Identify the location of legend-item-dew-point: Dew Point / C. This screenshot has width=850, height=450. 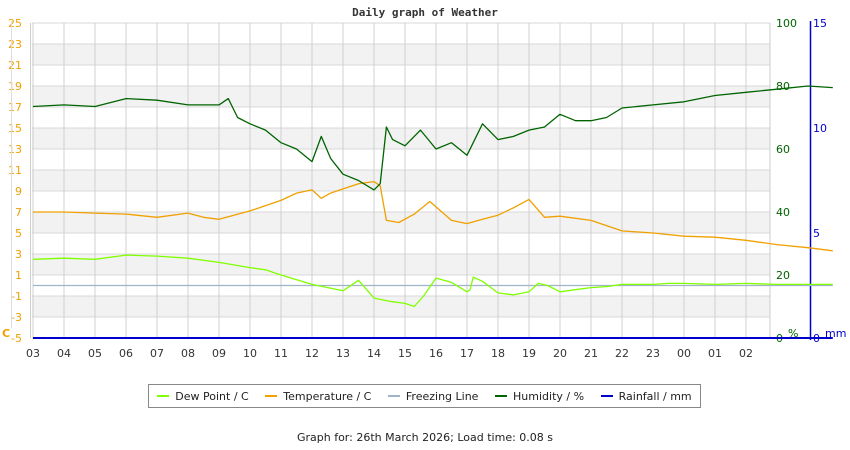
(203, 396).